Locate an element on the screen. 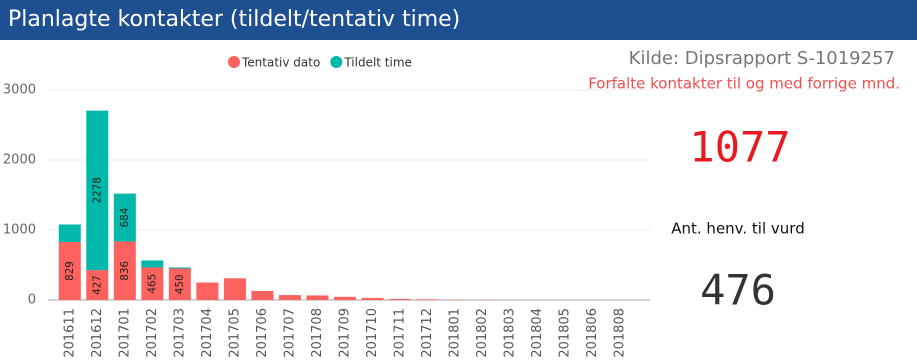  data-label: 450 is located at coordinates (179, 284).